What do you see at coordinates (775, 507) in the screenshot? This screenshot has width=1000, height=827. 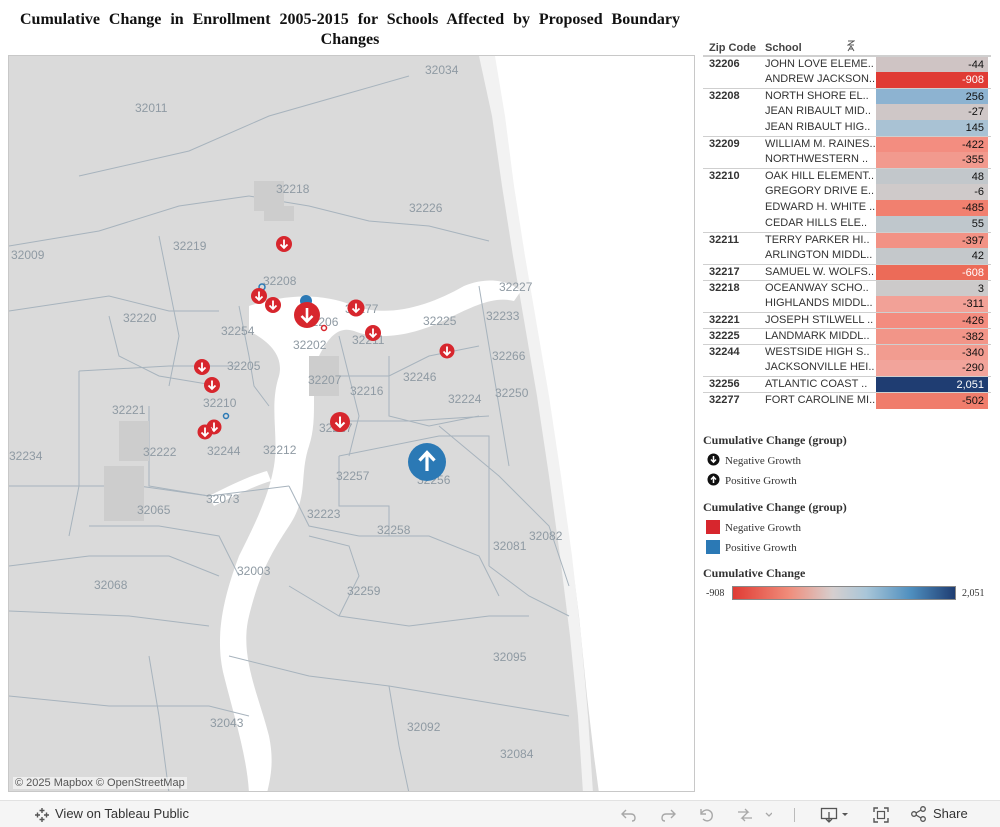 I see `legend-color-title: Cumulative Change (group)` at bounding box center [775, 507].